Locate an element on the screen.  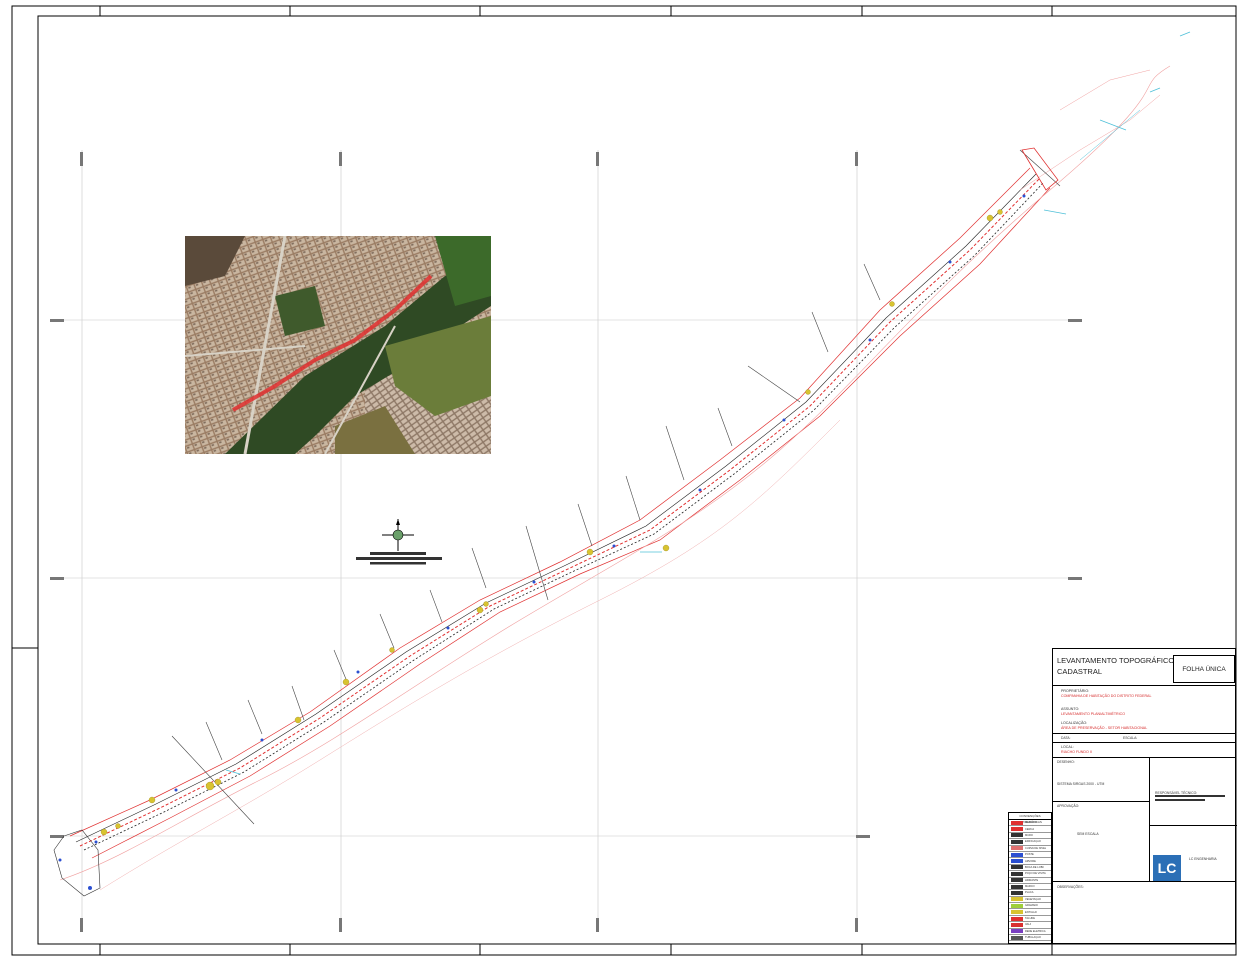
company-logo: LC is located at coordinates (1167, 868).